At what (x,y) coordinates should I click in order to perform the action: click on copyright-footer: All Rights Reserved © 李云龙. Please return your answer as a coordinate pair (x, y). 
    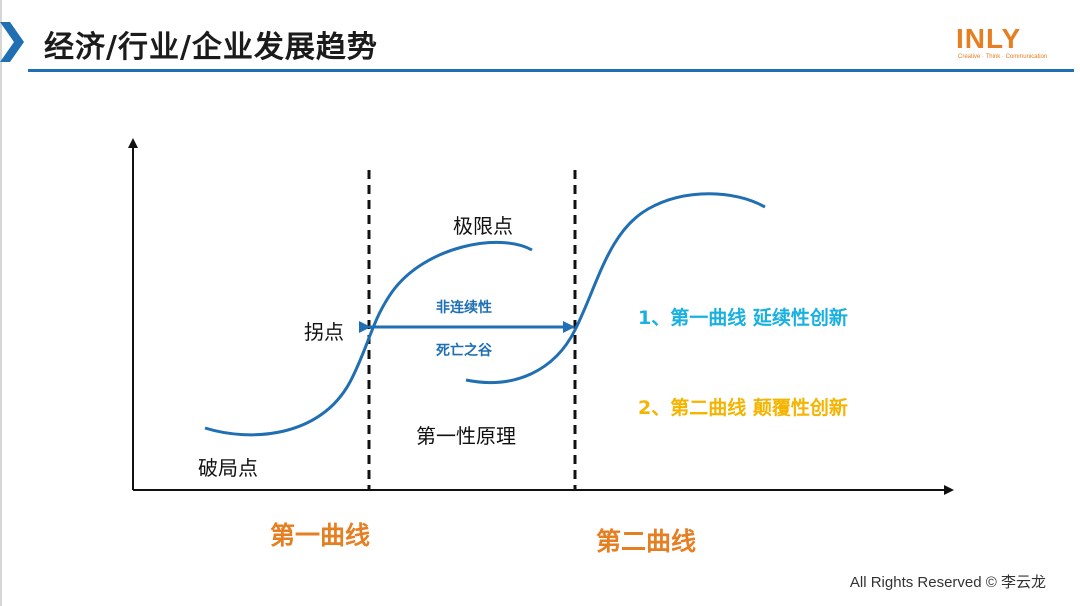
    Looking at the image, I should click on (947, 582).